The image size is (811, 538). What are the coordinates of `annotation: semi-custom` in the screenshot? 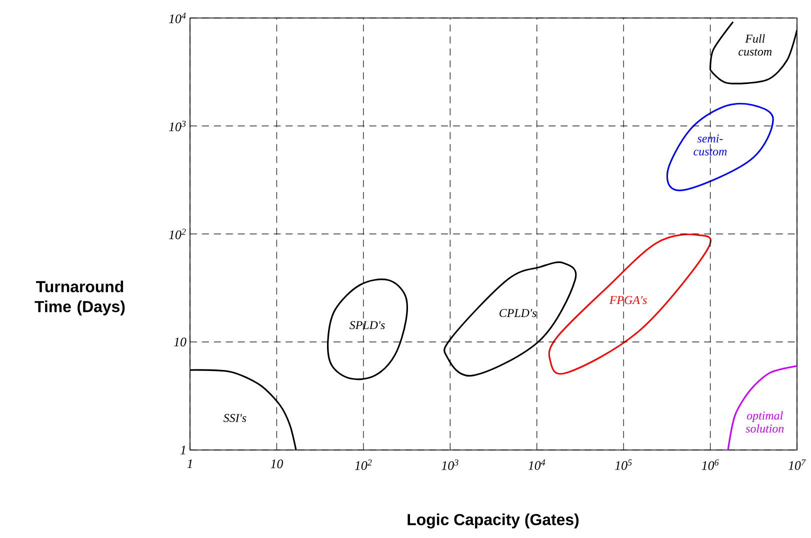 It's located at (710, 145).